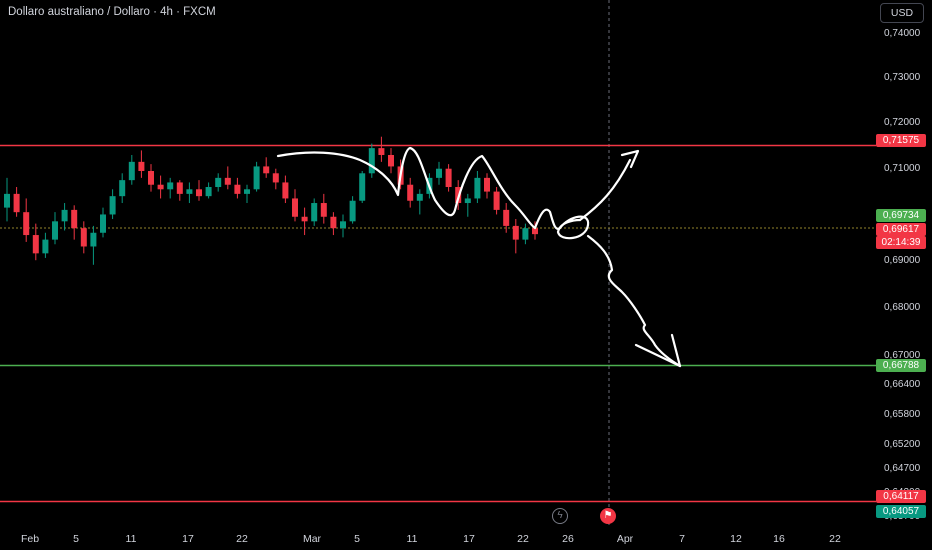 Image resolution: width=932 pixels, height=550 pixels. I want to click on y-tick-label: 0,65200, so click(902, 444).